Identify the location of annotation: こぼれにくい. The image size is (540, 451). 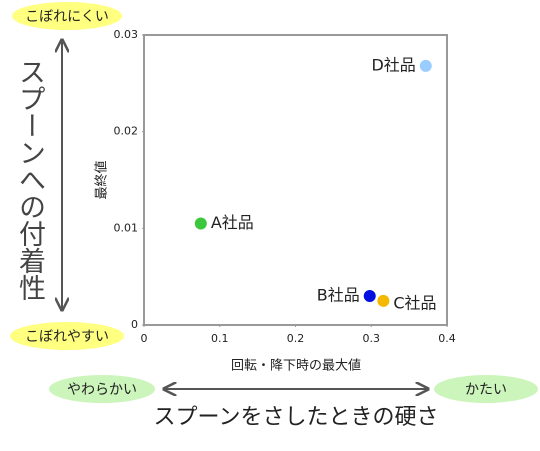
(67, 17).